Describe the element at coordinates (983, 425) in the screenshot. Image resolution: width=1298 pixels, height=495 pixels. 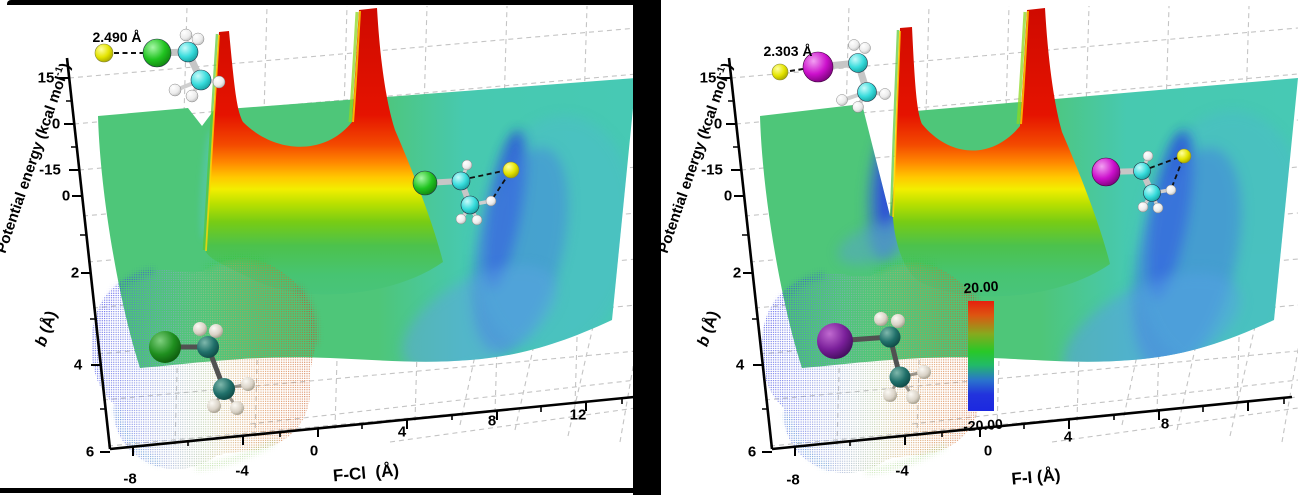
I see `colorbar-min-label: -20.00` at that location.